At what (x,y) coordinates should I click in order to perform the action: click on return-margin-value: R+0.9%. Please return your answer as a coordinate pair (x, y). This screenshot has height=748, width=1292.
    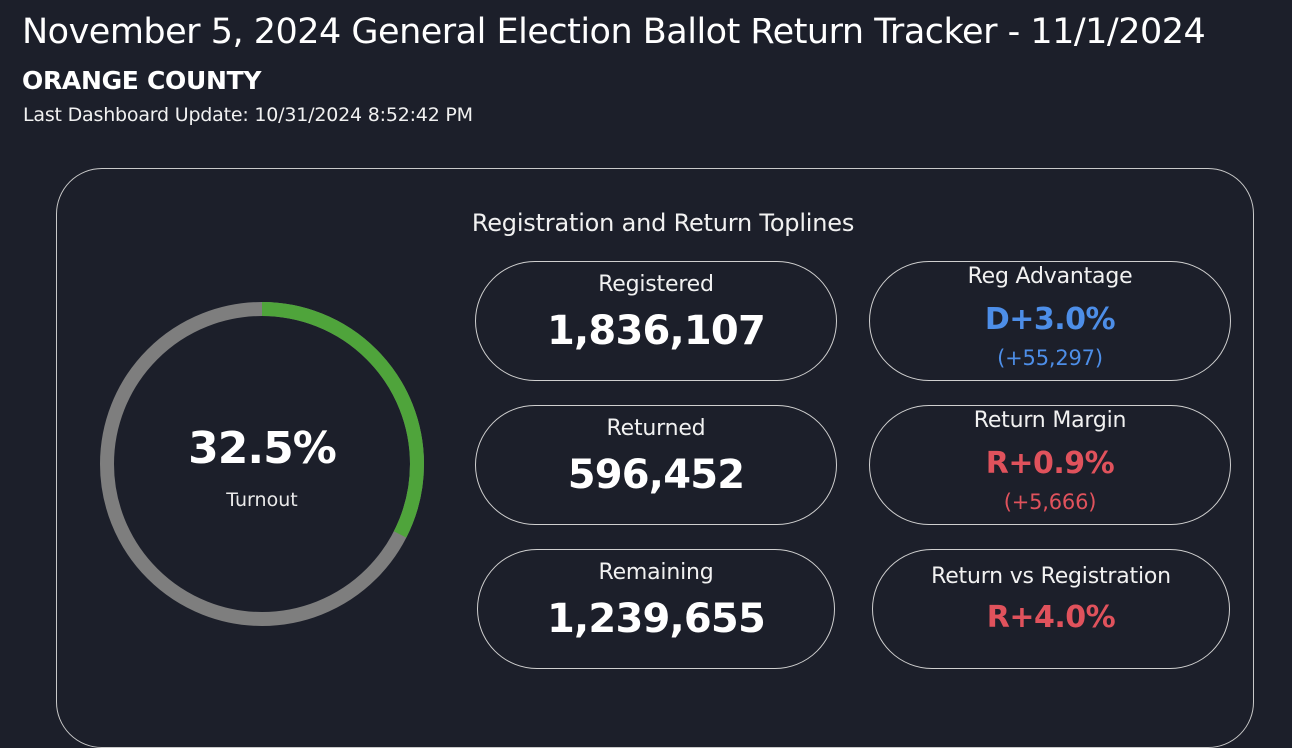
    Looking at the image, I should click on (1050, 463).